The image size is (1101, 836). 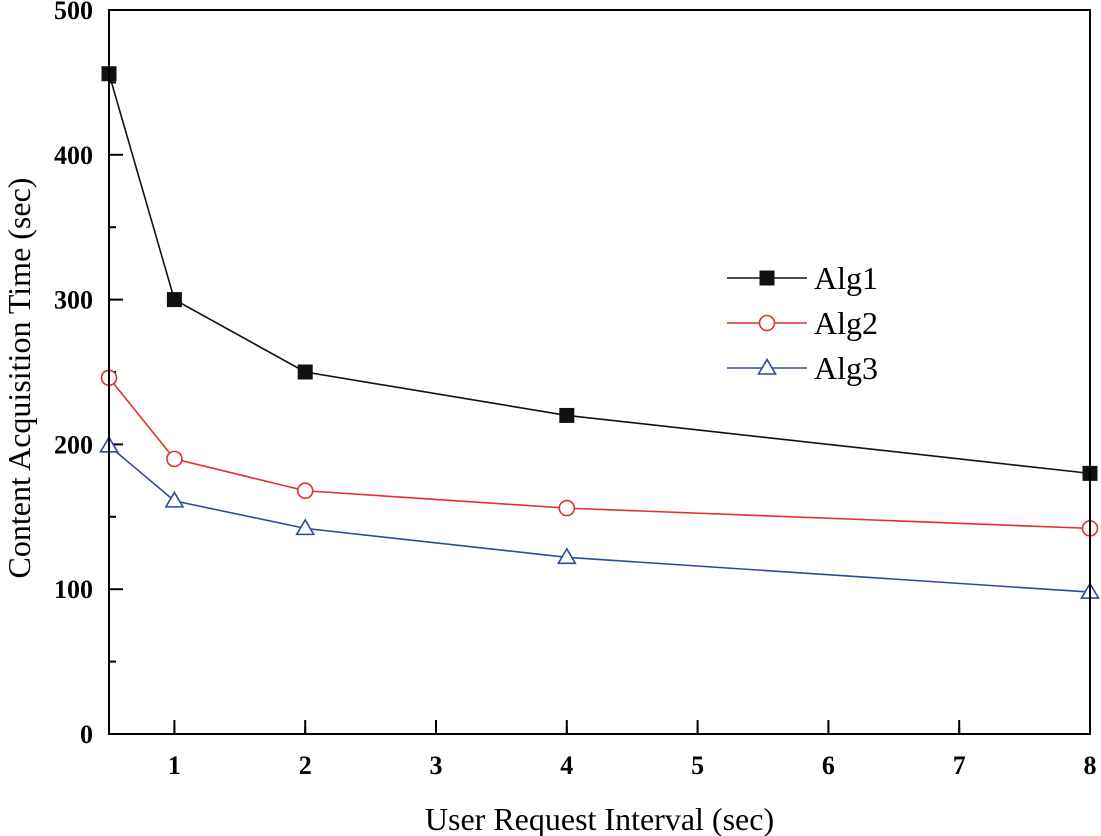 What do you see at coordinates (767, 366) in the screenshot?
I see `legend-marker-alg3` at bounding box center [767, 366].